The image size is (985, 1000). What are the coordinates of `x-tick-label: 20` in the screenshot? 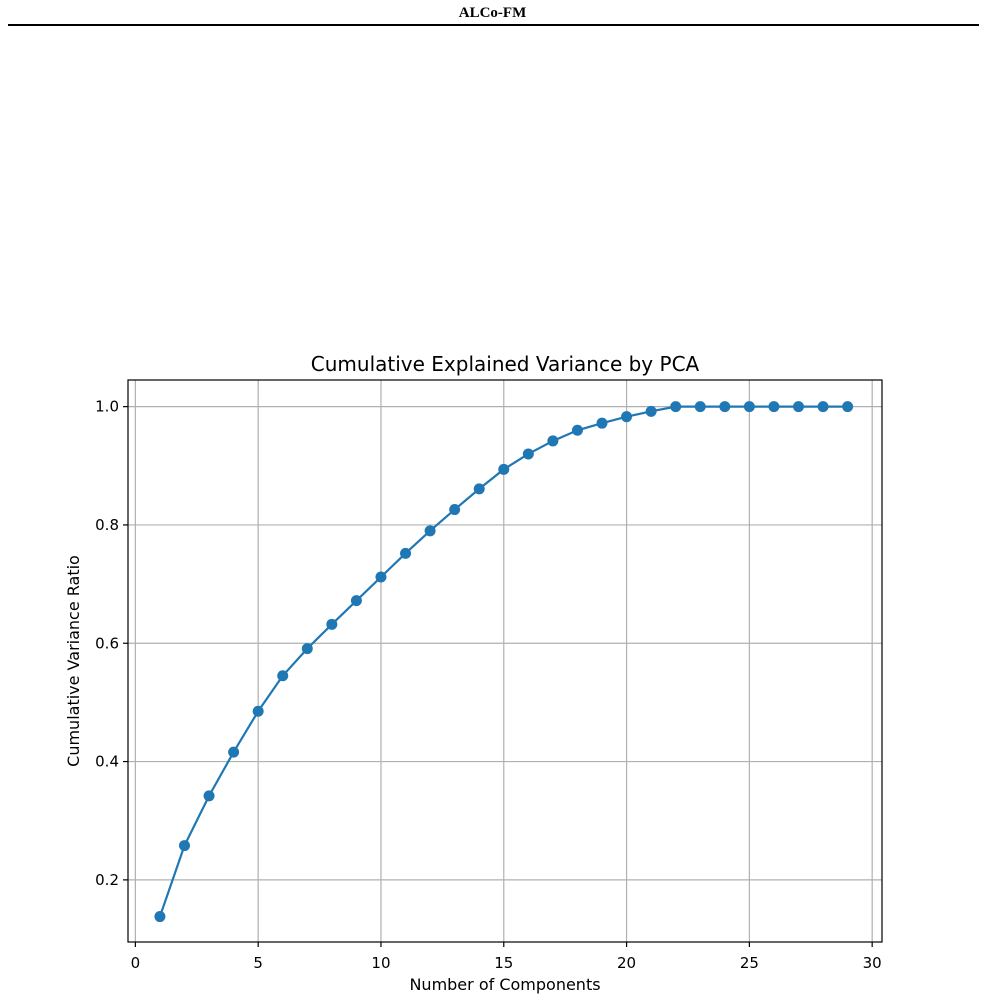 It's located at (626, 963).